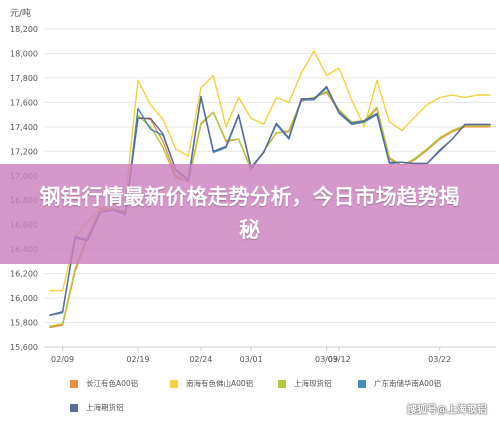 Image resolution: width=499 pixels, height=422 pixels. Describe the element at coordinates (24, 102) in the screenshot. I see `y-tick-label: 17,600` at that location.